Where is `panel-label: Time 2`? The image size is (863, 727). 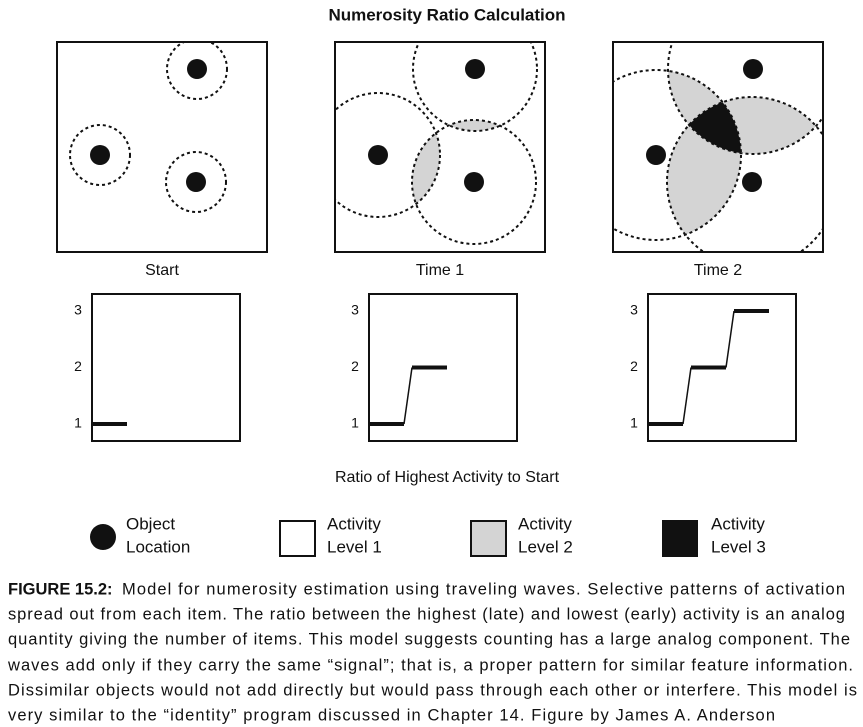 panel-label: Time 2 is located at coordinates (718, 270).